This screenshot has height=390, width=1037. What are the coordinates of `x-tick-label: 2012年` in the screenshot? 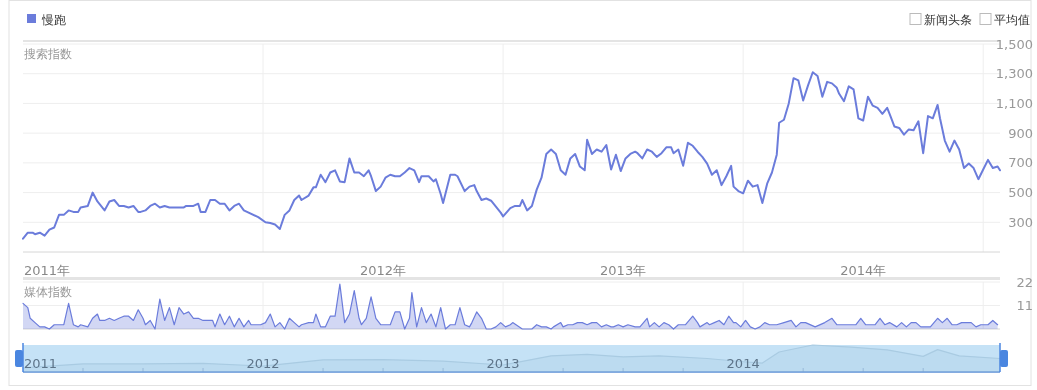 It's located at (383, 270).